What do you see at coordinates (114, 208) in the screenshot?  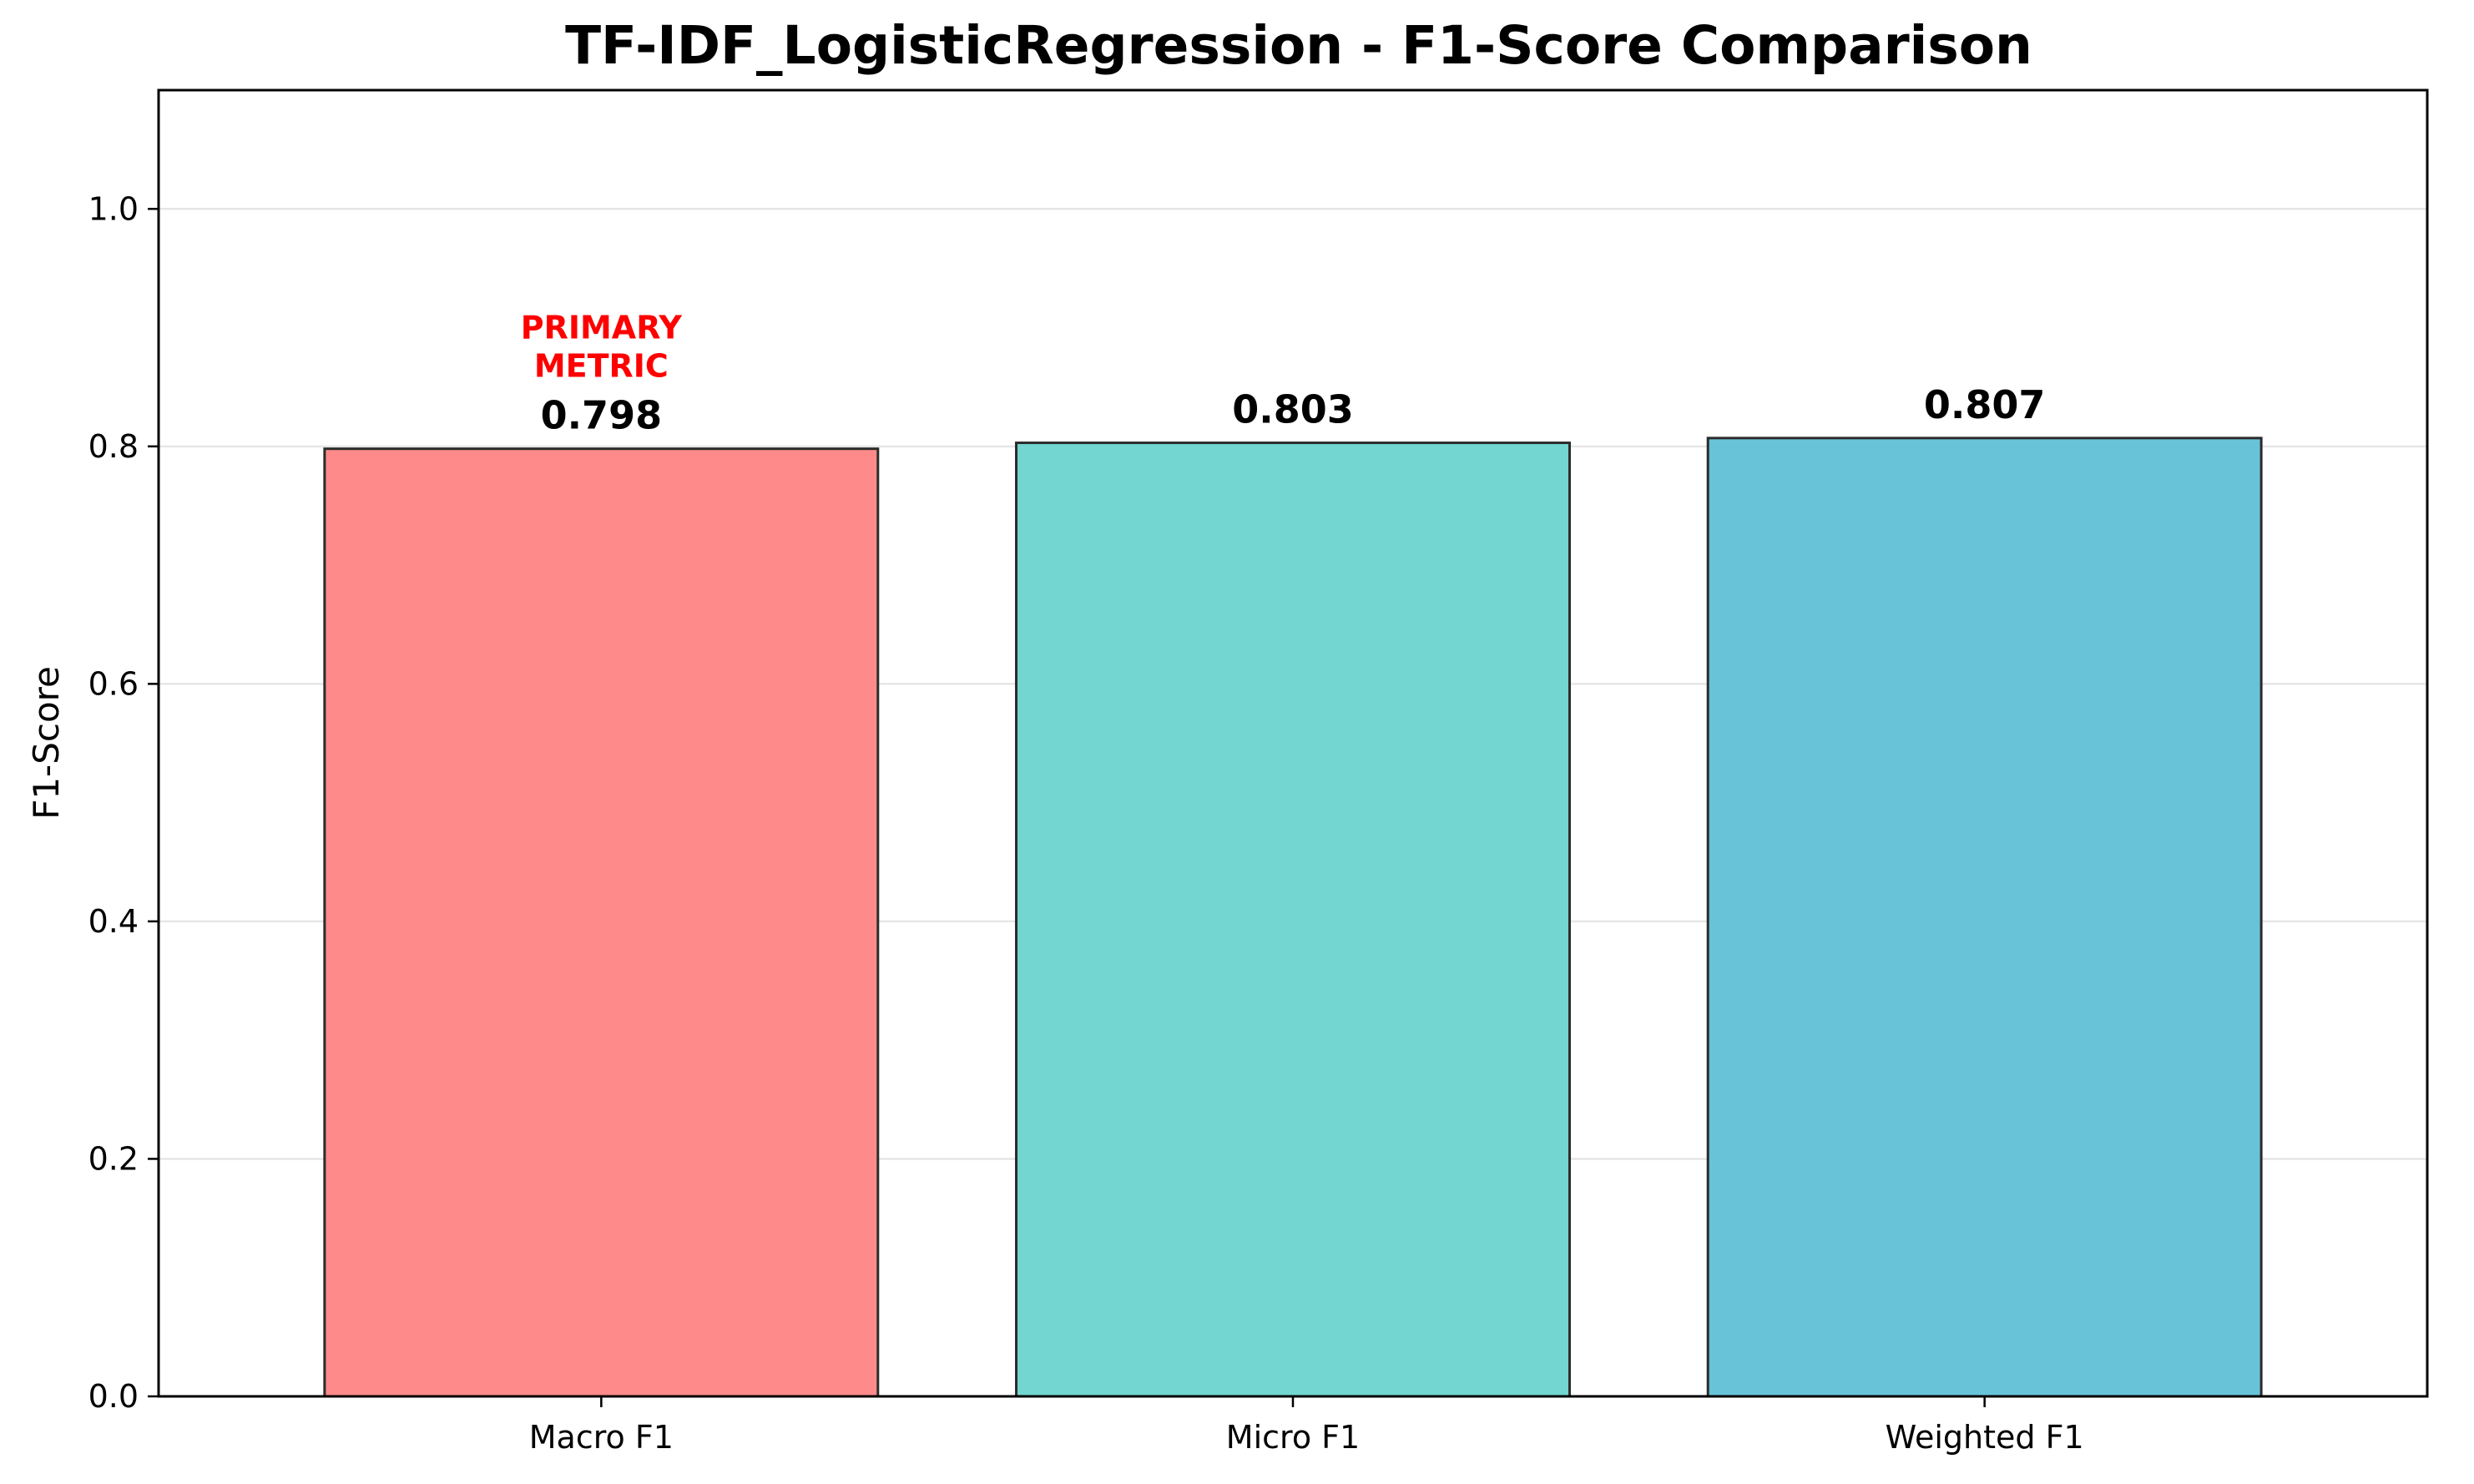 I see `y-tick-label: 1.0` at bounding box center [114, 208].